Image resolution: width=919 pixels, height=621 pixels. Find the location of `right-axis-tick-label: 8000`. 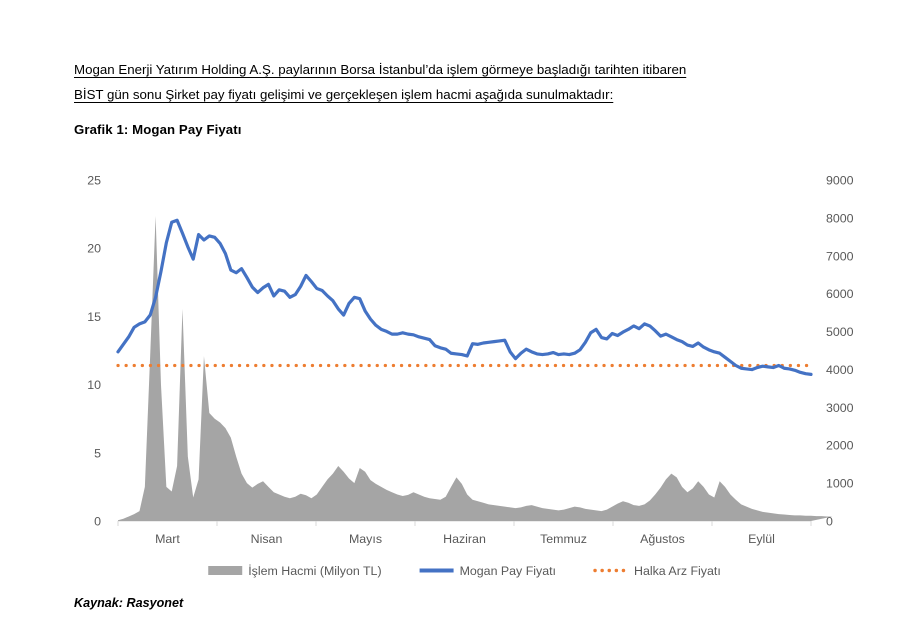

right-axis-tick-label: 8000 is located at coordinates (840, 218).